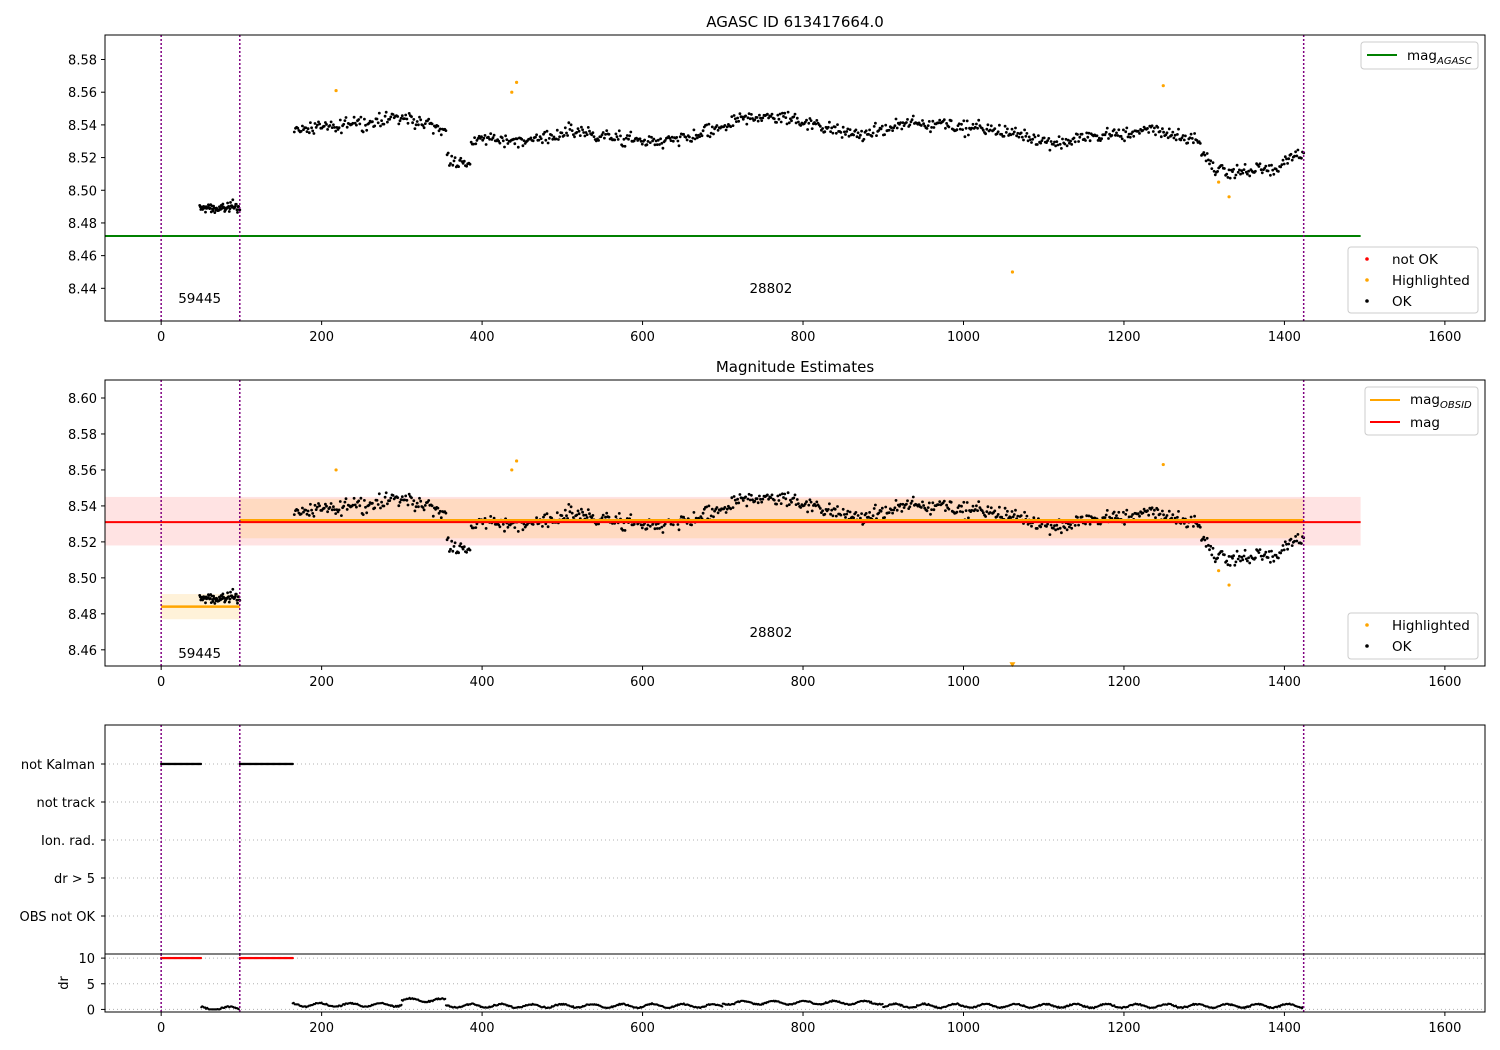 Image resolution: width=1500 pixels, height=1050 pixels. I want to click on p1-ytick-label: 8.52, so click(82, 159).